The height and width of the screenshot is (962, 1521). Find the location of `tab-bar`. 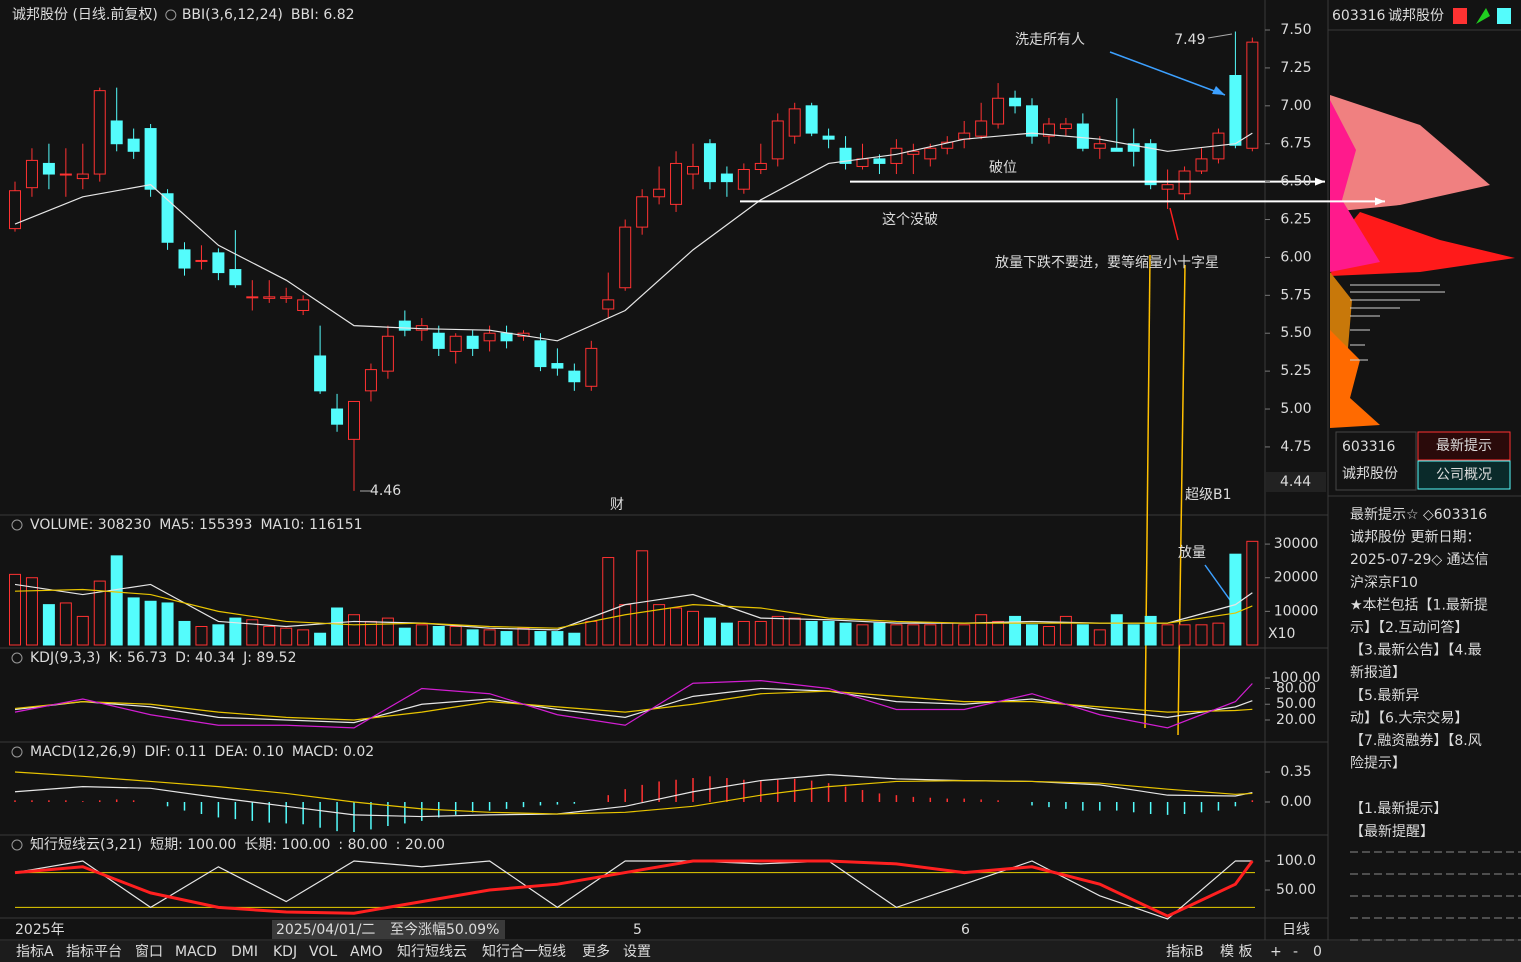

tab-bar is located at coordinates (760, 951).